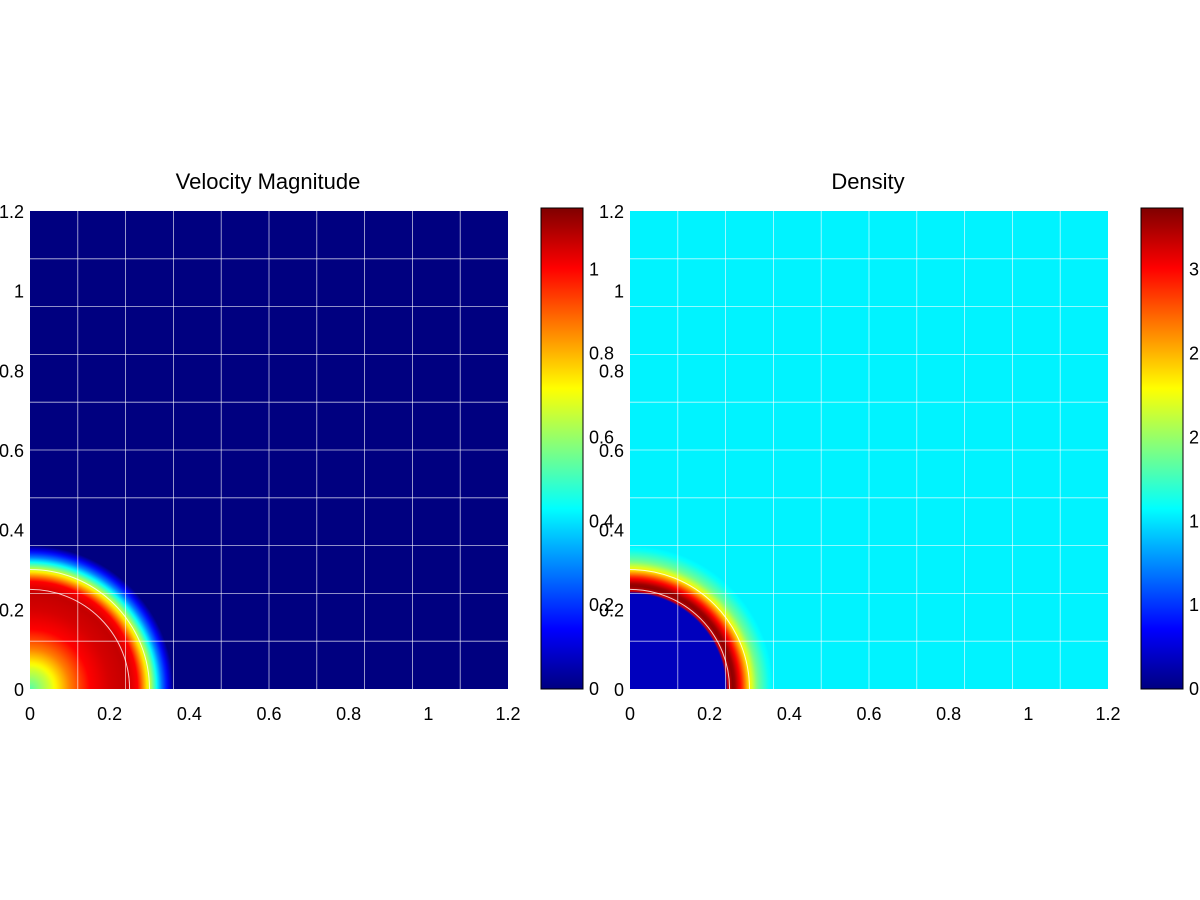 This screenshot has width=1200, height=900. What do you see at coordinates (601, 437) in the screenshot?
I see `colorbar-tick-label: 0.6` at bounding box center [601, 437].